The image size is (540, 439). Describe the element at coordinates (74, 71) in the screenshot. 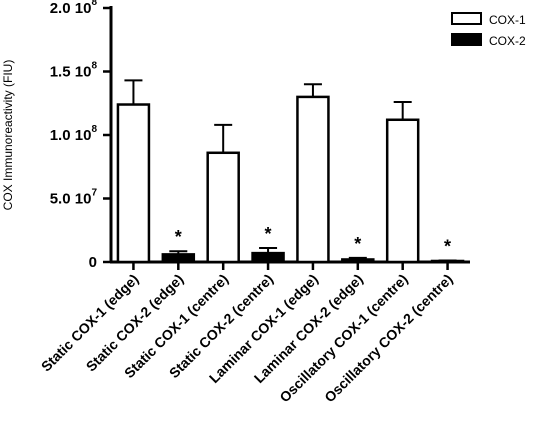

I see `y-tick-label: 1.5 108` at that location.